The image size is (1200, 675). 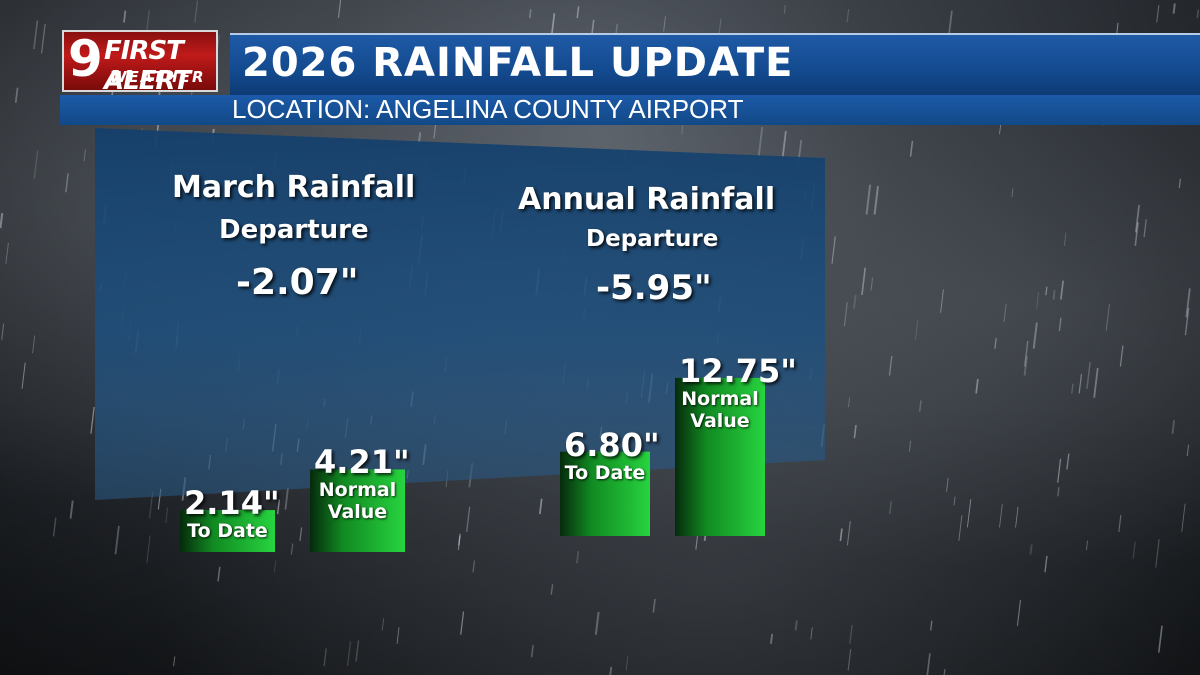 What do you see at coordinates (654, 288) in the screenshot?
I see `annual-departure-value: -5.95"` at bounding box center [654, 288].